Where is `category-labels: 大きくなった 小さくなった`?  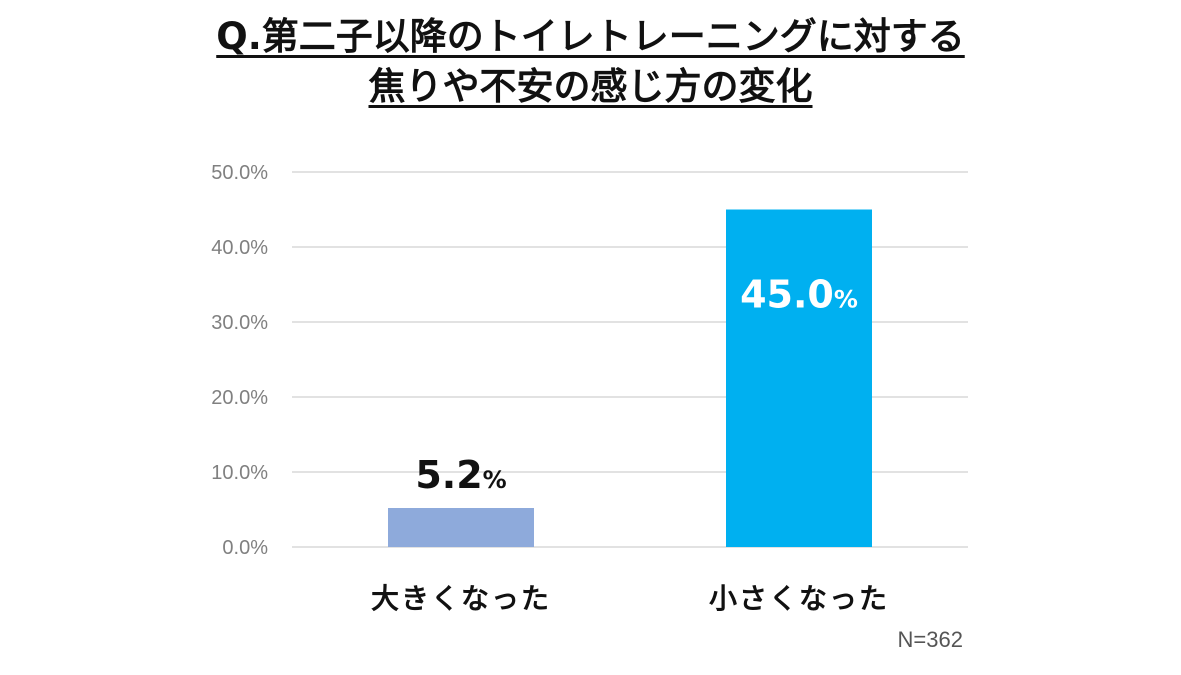
category-labels: 大きくなった 小さくなった is located at coordinates (630, 598).